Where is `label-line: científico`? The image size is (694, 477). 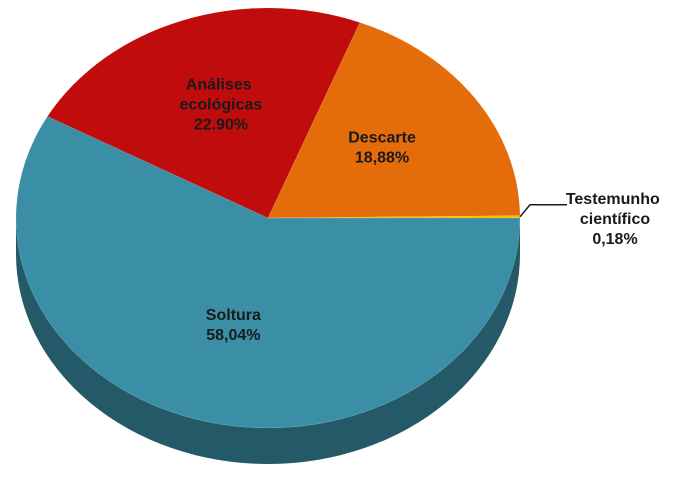
label-line: científico is located at coordinates (615, 219).